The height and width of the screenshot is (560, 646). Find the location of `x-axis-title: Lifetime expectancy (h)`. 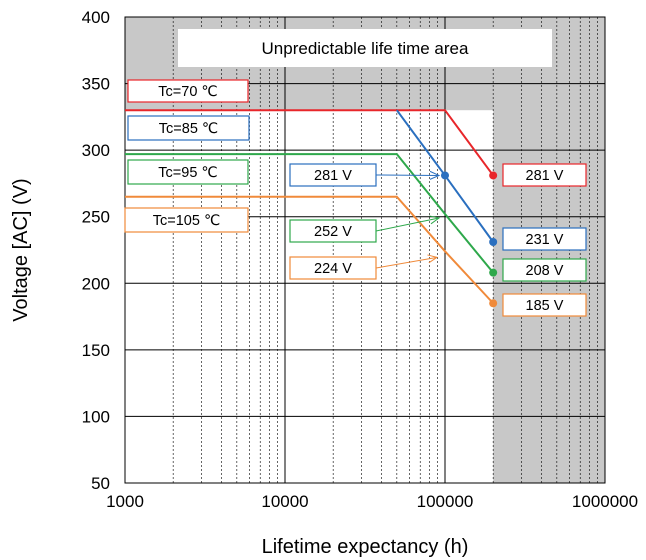

x-axis-title: Lifetime expectancy (h) is located at coordinates (365, 547).